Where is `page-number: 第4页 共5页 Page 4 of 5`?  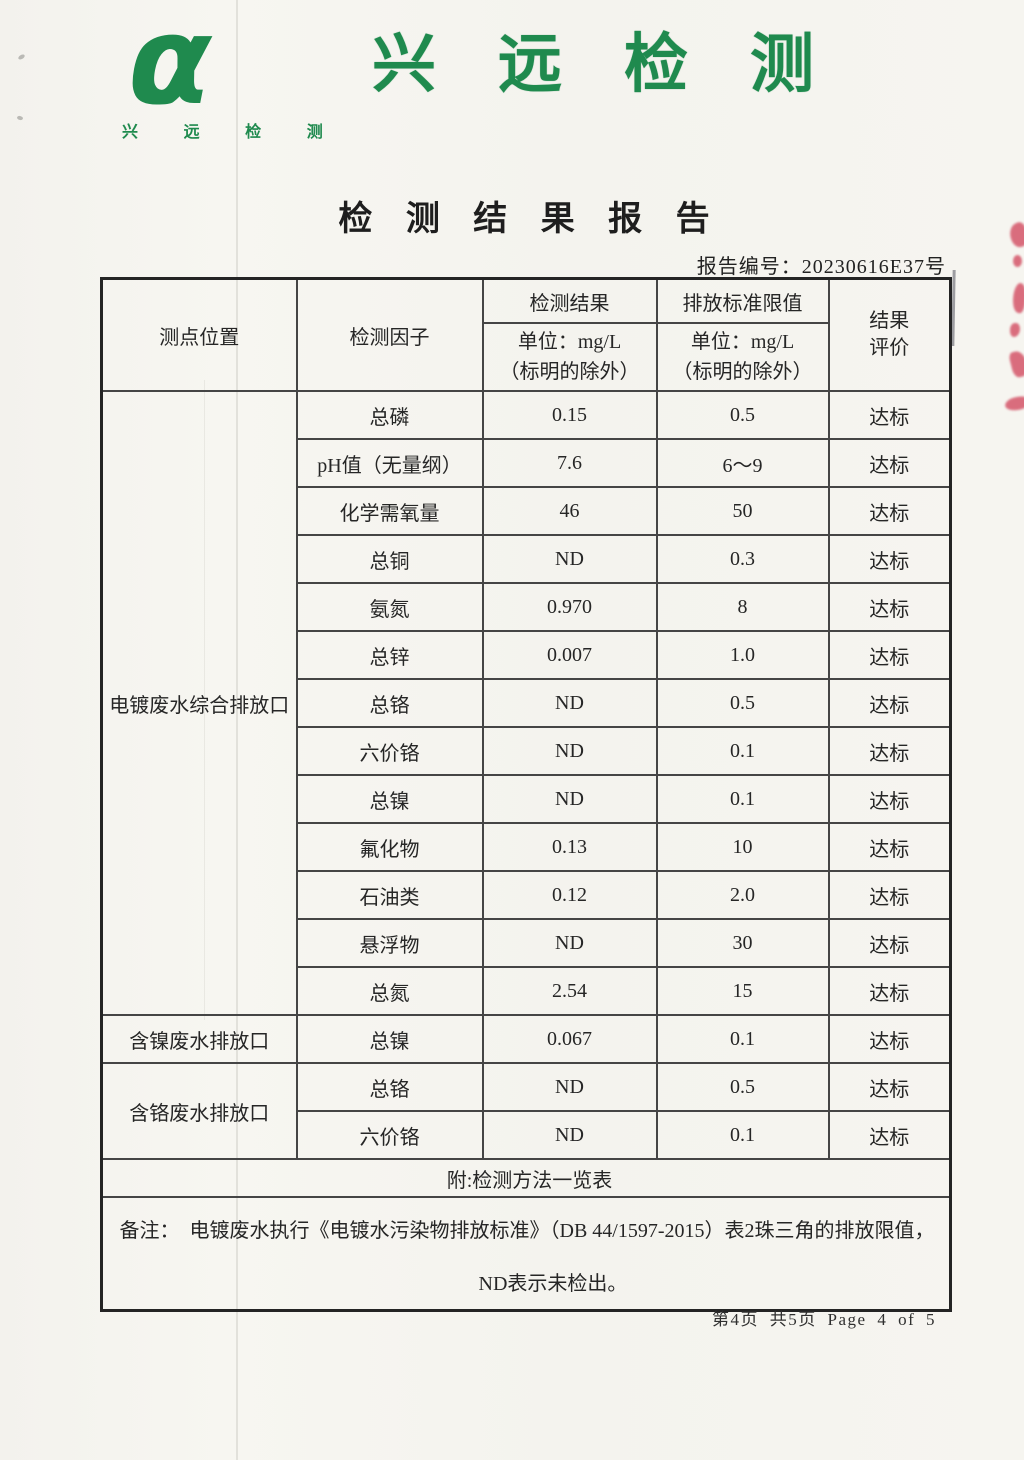 page-number: 第4页 共5页 Page 4 of 5 is located at coordinates (824, 1319).